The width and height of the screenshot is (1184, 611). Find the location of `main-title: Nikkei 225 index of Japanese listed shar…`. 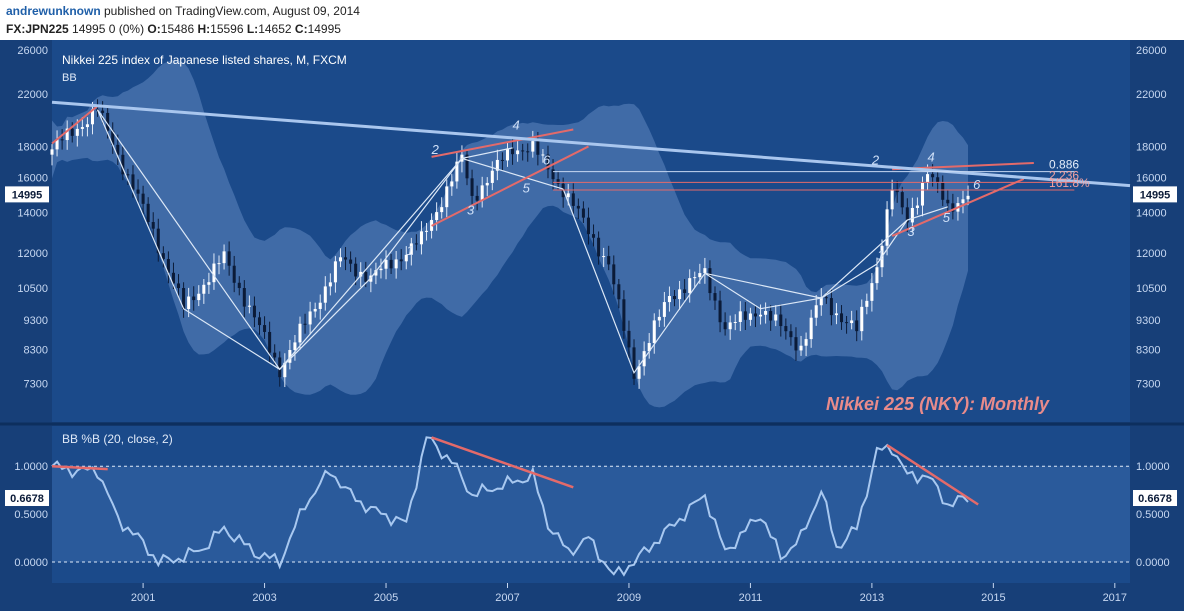

main-title: Nikkei 225 index of Japanese listed shar… is located at coordinates (204, 60).